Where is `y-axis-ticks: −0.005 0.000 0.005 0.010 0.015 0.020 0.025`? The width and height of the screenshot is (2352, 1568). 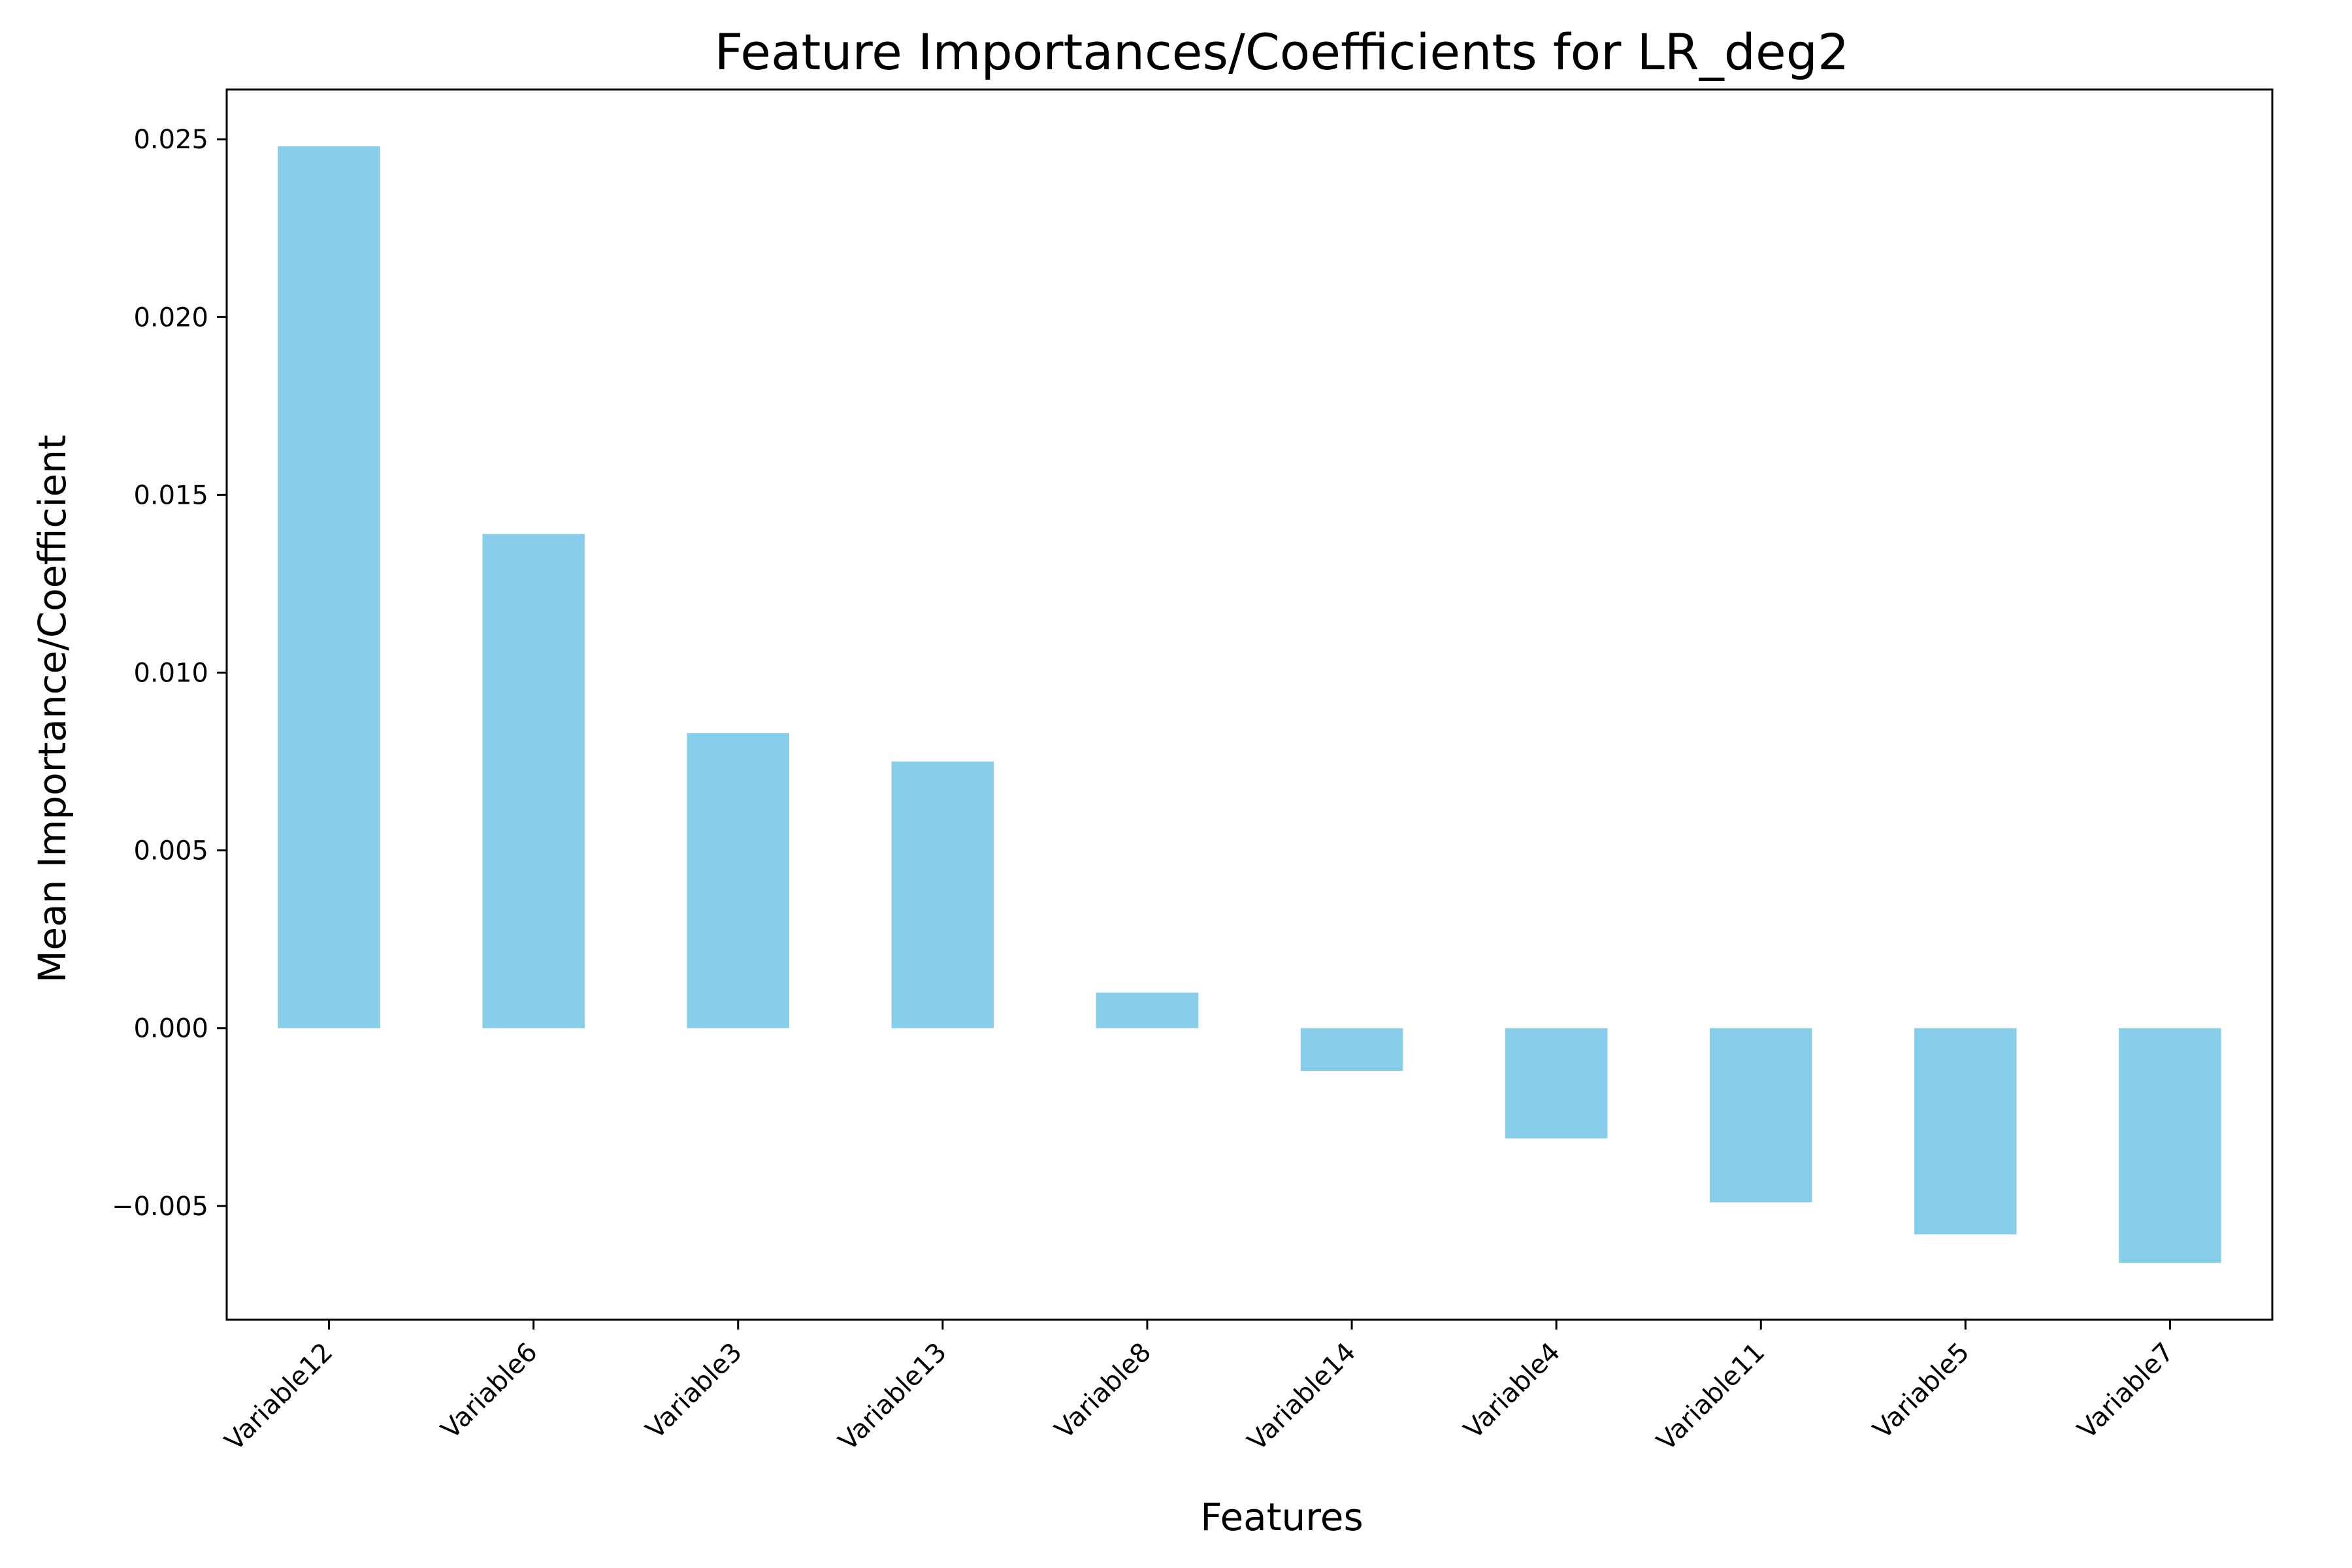
y-axis-ticks: −0.005 0.000 0.005 0.010 0.015 0.020 0.025 is located at coordinates (169, 673).